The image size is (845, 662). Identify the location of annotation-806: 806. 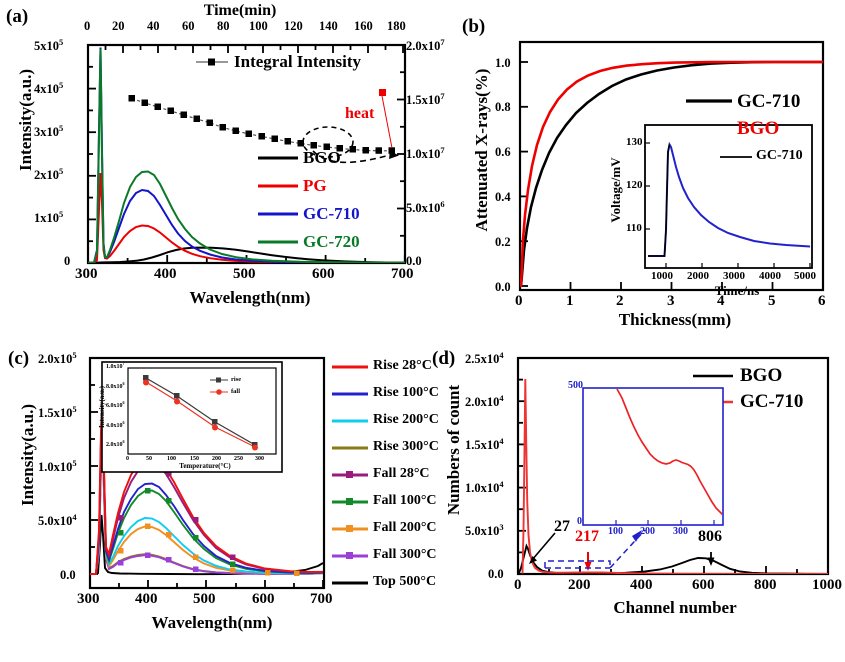
(710, 536).